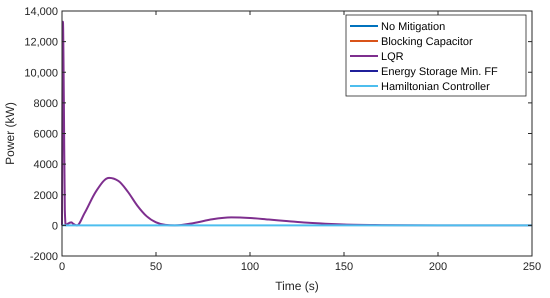 Image resolution: width=550 pixels, height=298 pixels. Describe the element at coordinates (46, 134) in the screenshot. I see `y-tick-label: 6000` at that location.